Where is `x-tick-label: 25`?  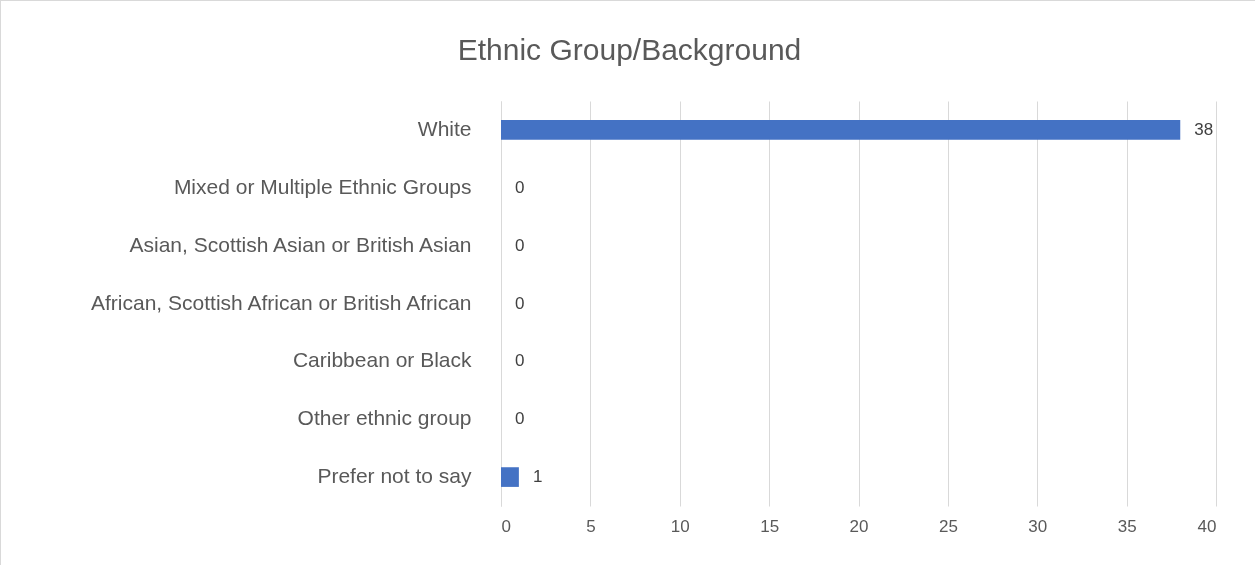 x-tick-label: 25 is located at coordinates (948, 526).